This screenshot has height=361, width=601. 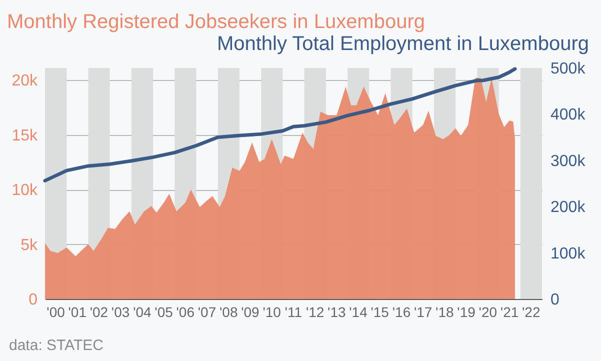 What do you see at coordinates (29, 245) in the screenshot?
I see `y-tick-label: 5k` at bounding box center [29, 245].